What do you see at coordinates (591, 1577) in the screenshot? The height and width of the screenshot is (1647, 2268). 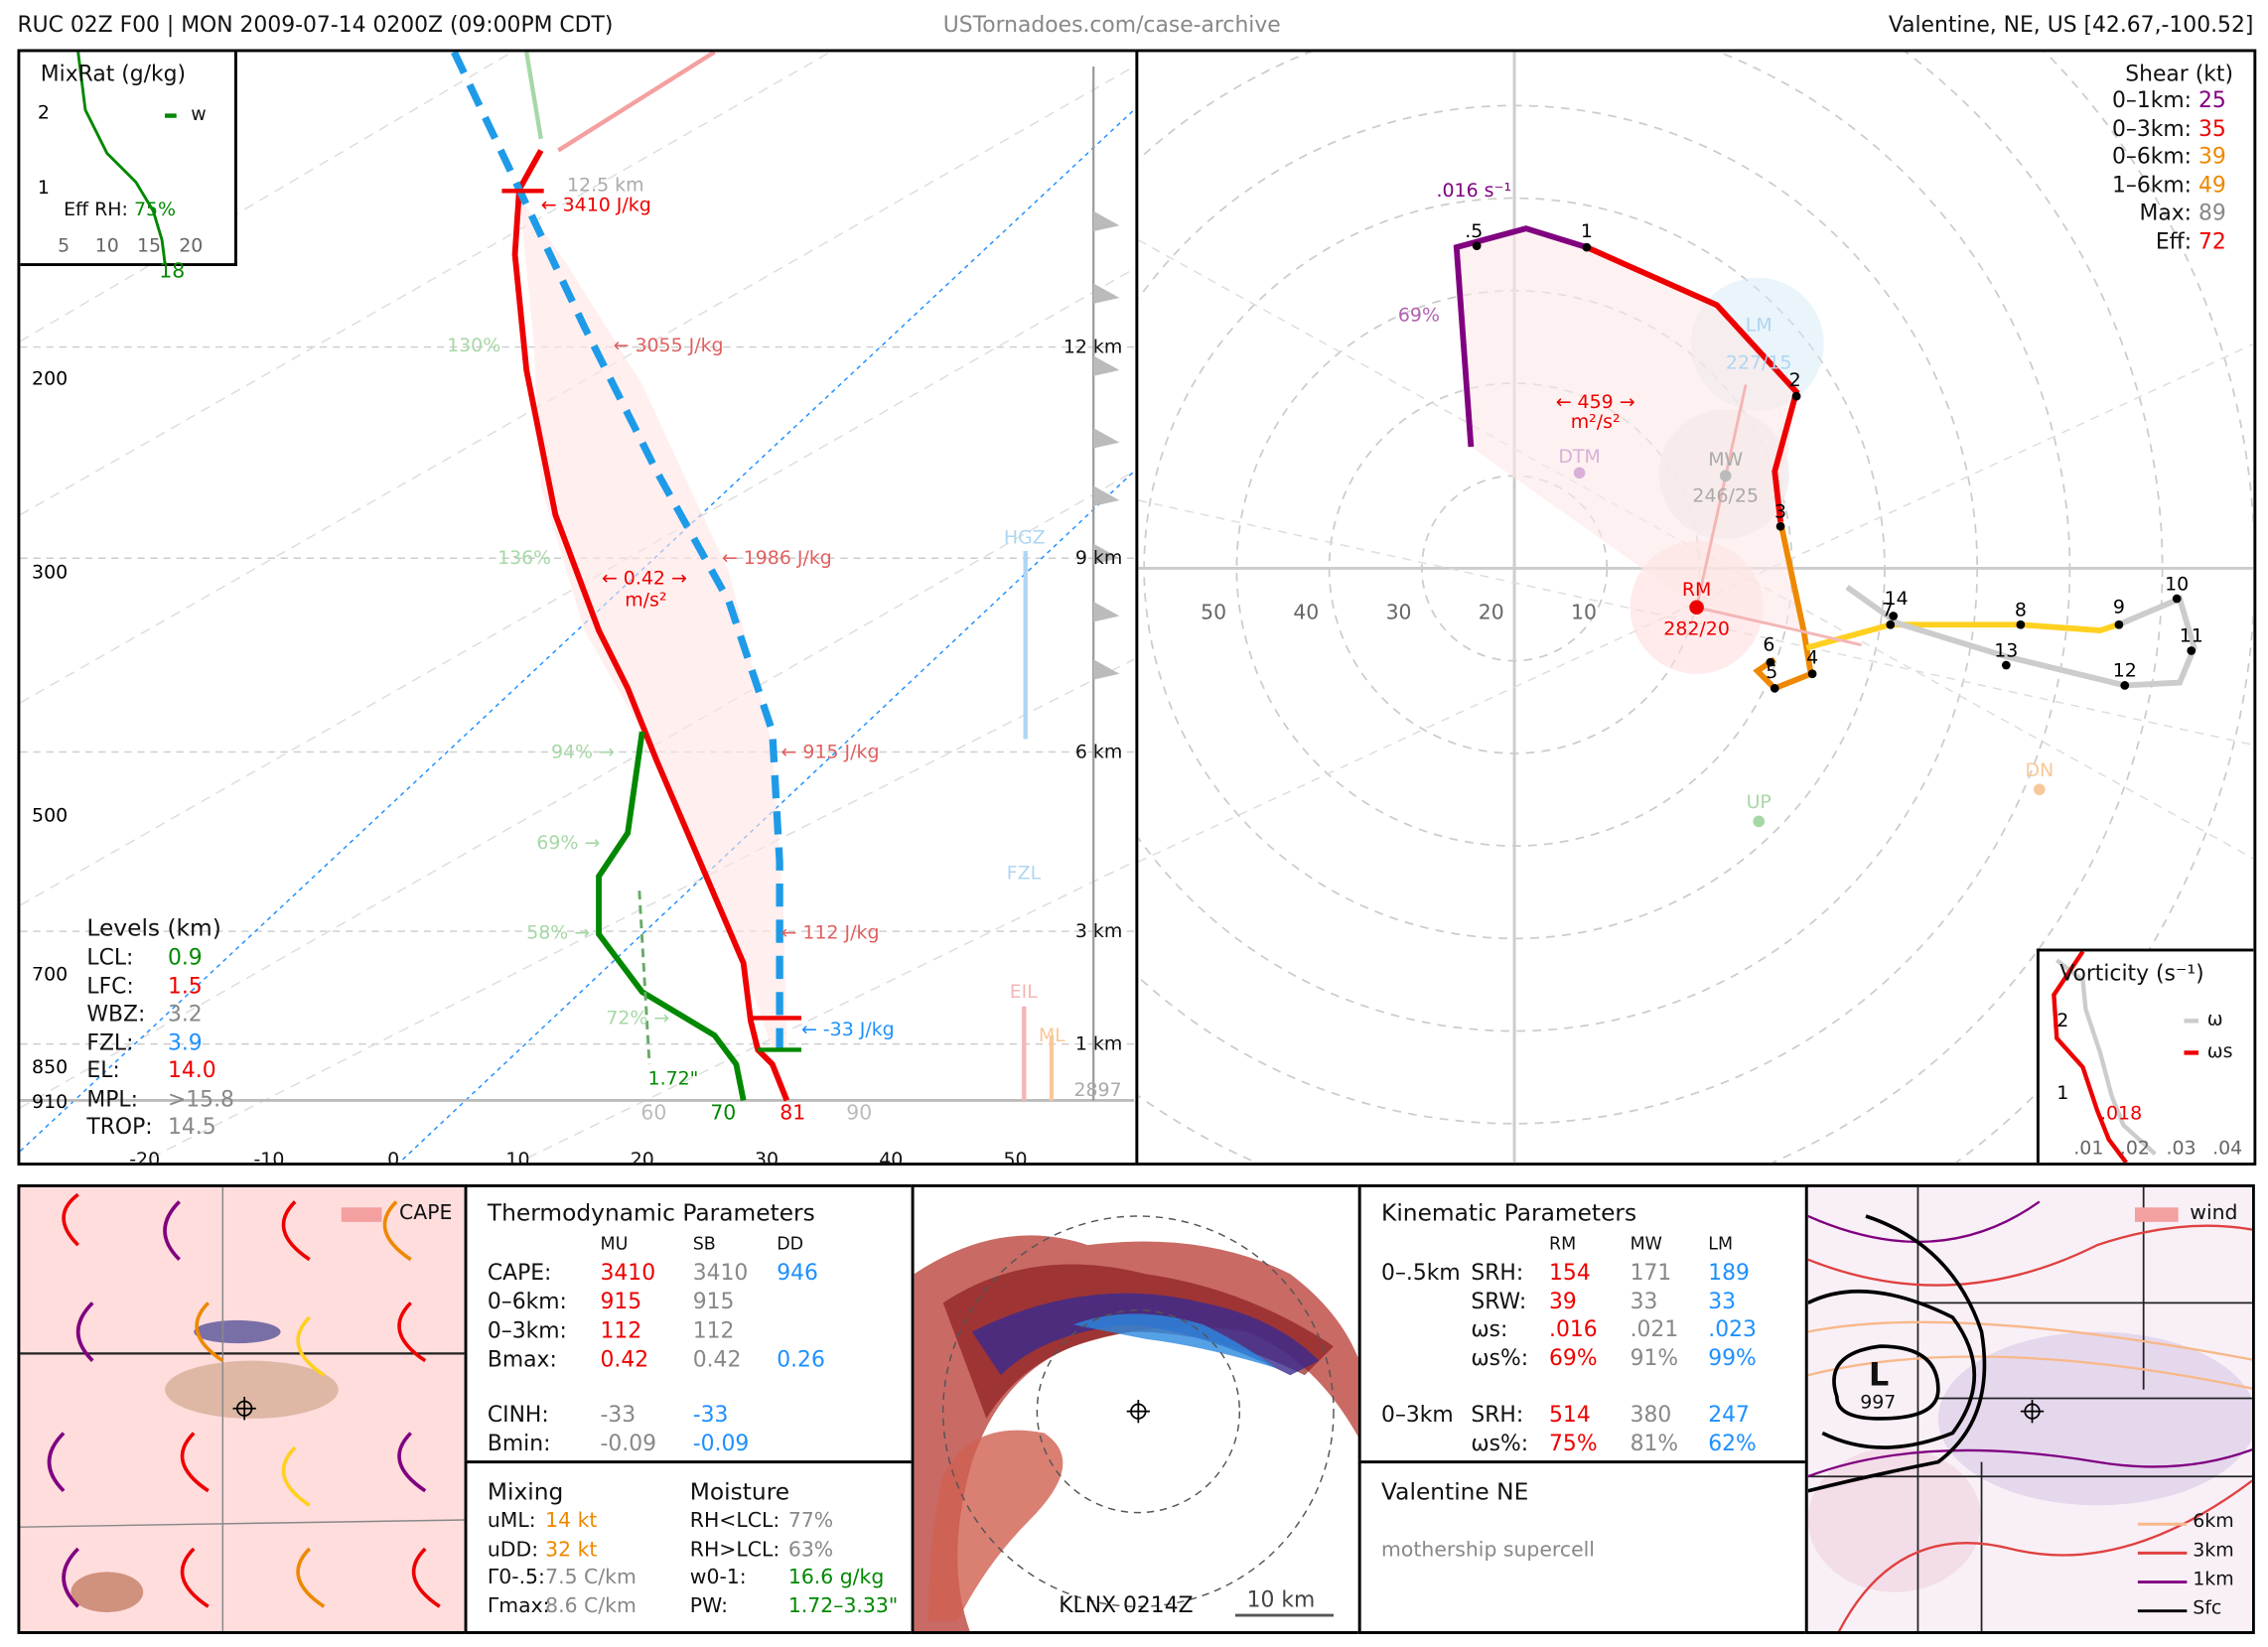 I see `mixing-value: 7.5 C/km` at bounding box center [591, 1577].